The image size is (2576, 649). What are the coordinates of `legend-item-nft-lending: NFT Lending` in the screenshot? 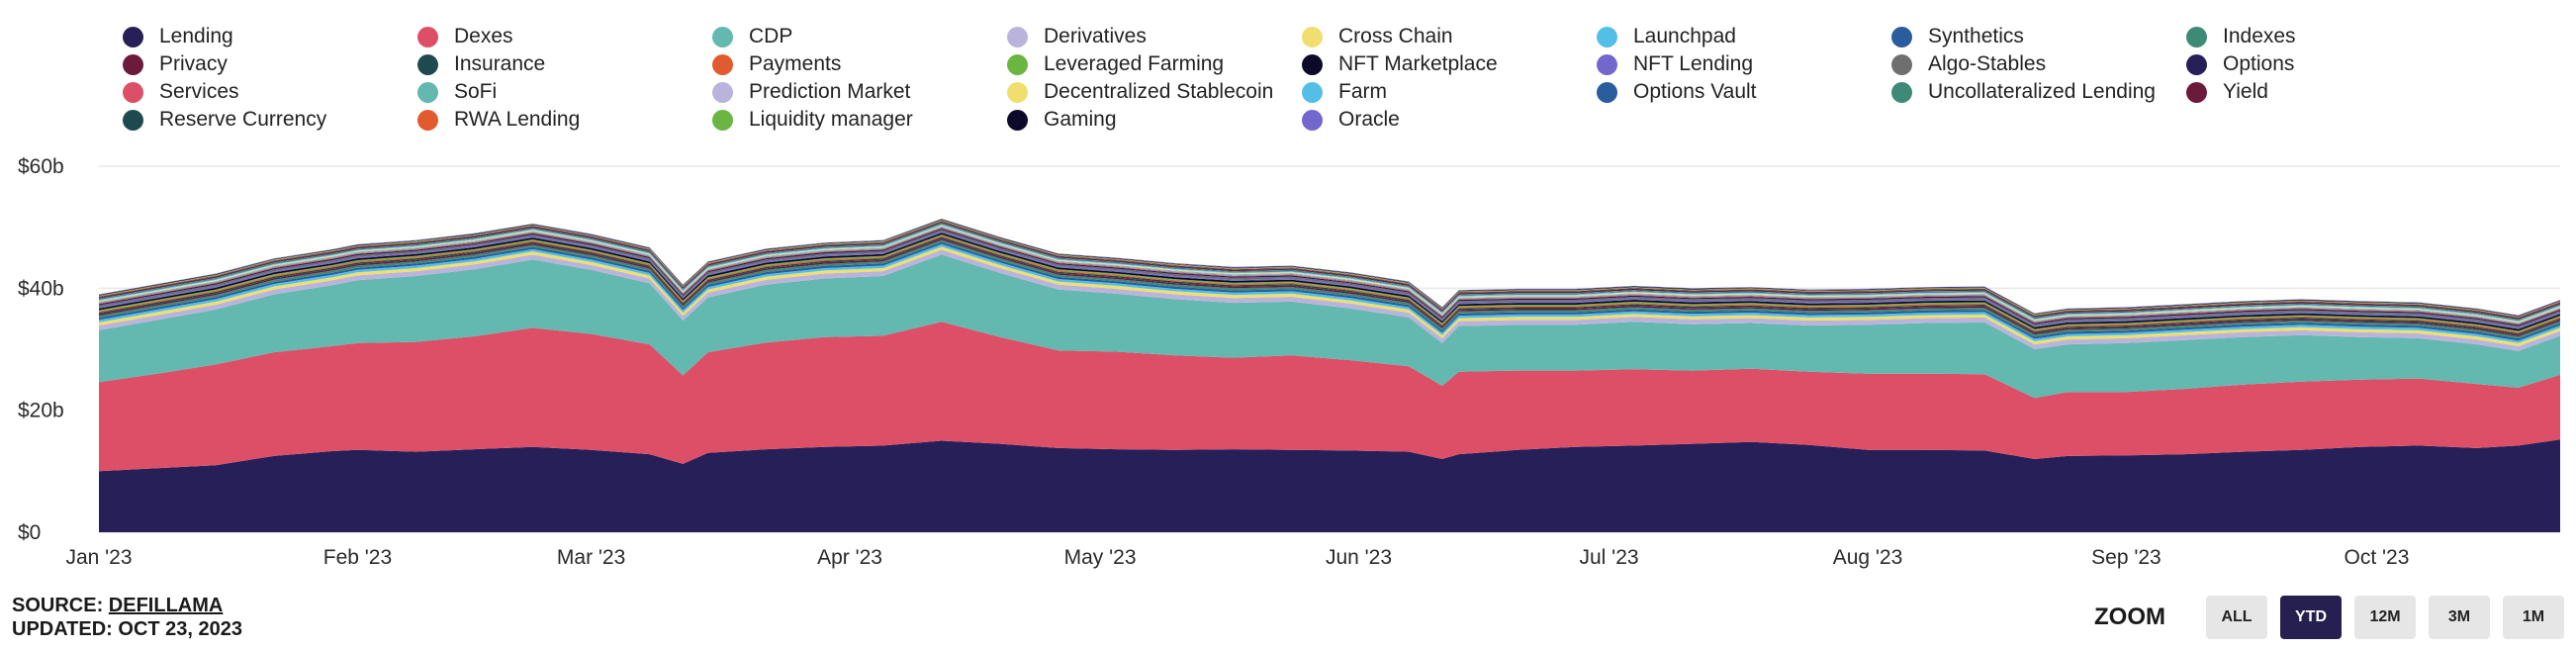 It's located at (1675, 64).